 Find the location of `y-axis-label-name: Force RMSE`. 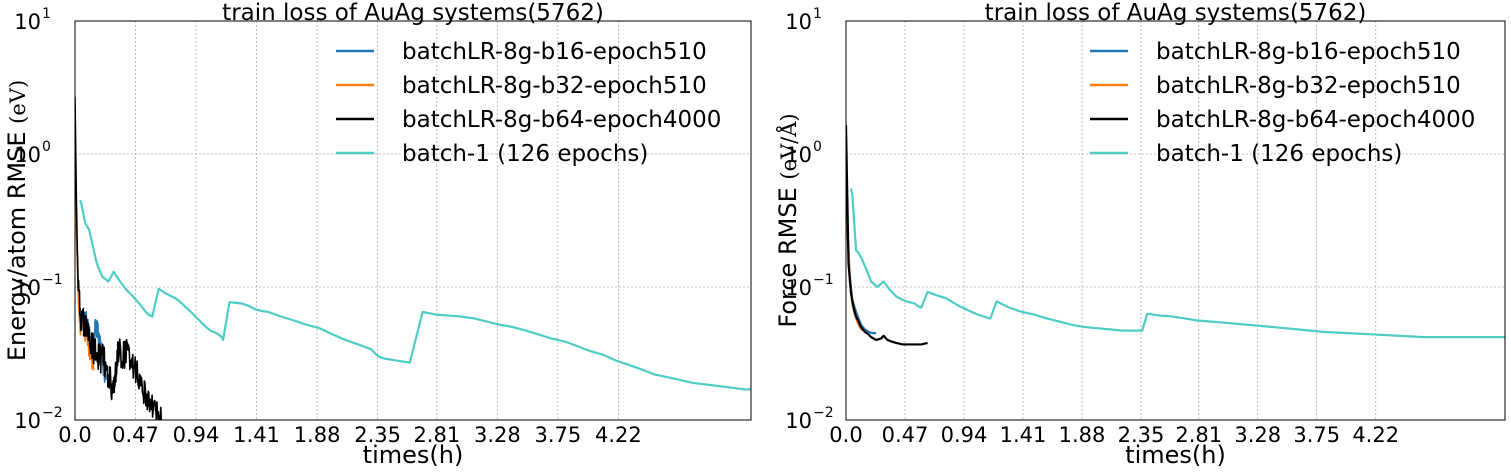

y-axis-label-name: Force RMSE is located at coordinates (788, 254).